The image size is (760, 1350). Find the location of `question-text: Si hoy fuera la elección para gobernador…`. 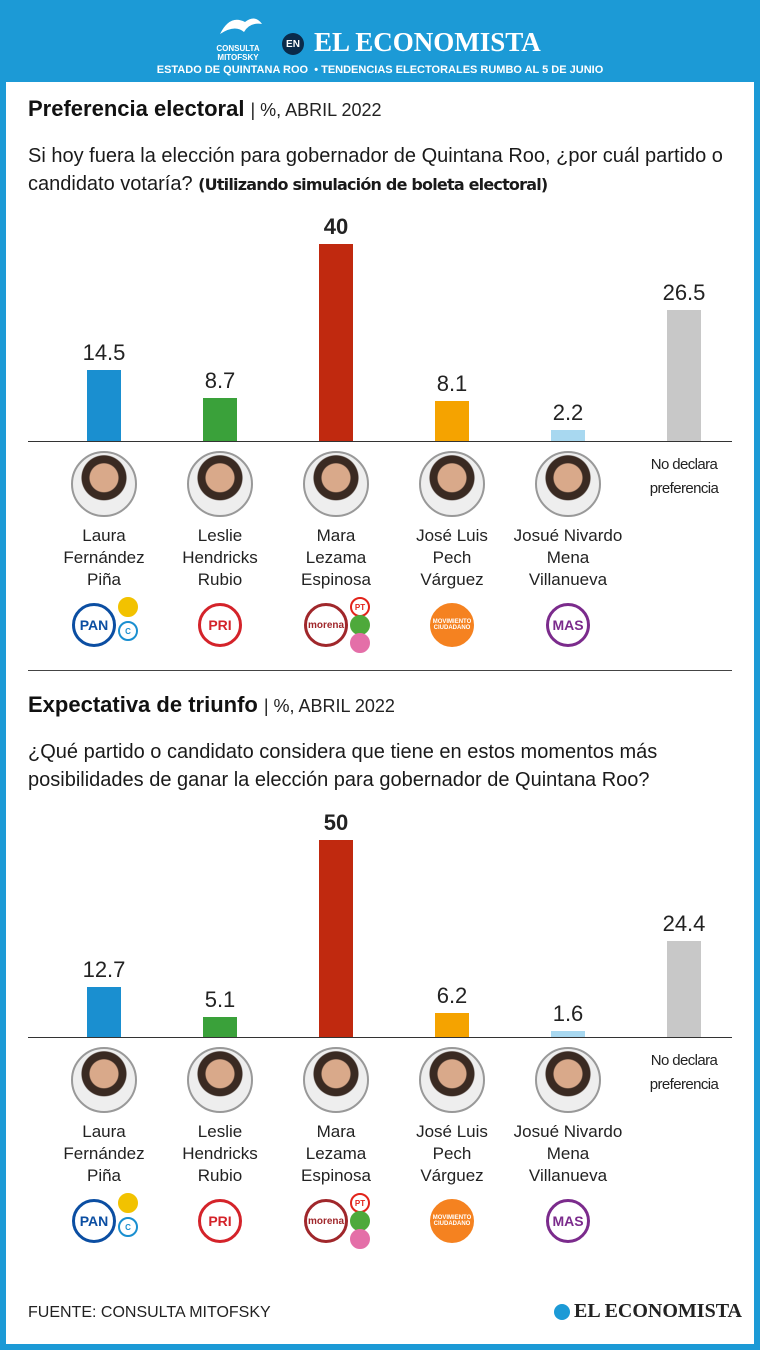

question-text: Si hoy fuera la elección para gobernador… is located at coordinates (375, 170).